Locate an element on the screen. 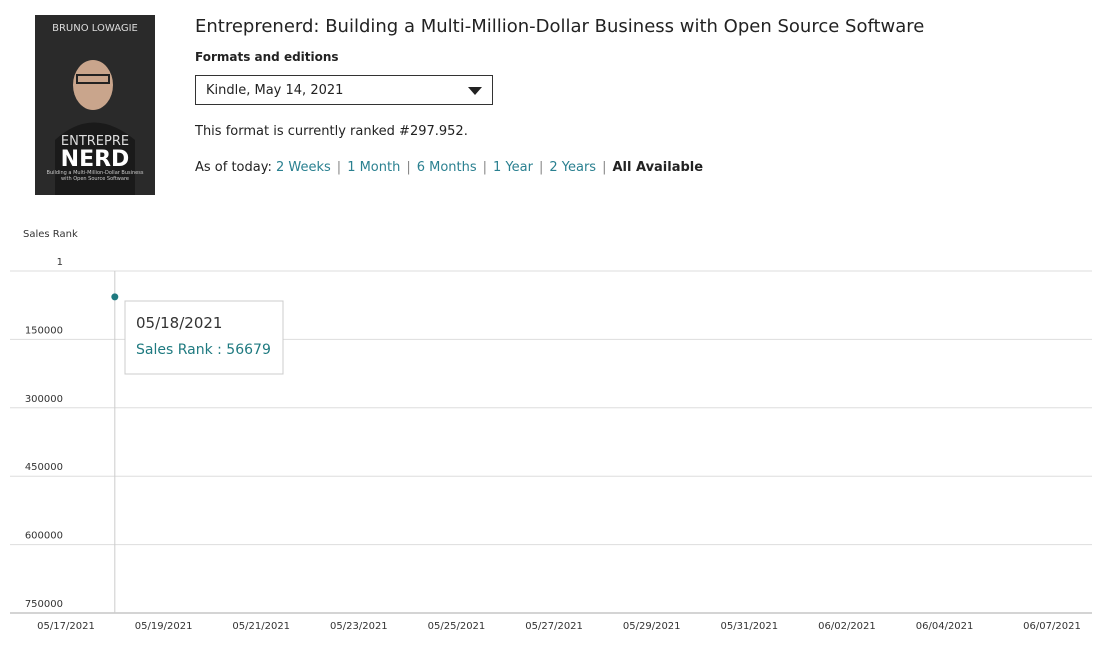  as-of-label: As of today: is located at coordinates (233, 167).